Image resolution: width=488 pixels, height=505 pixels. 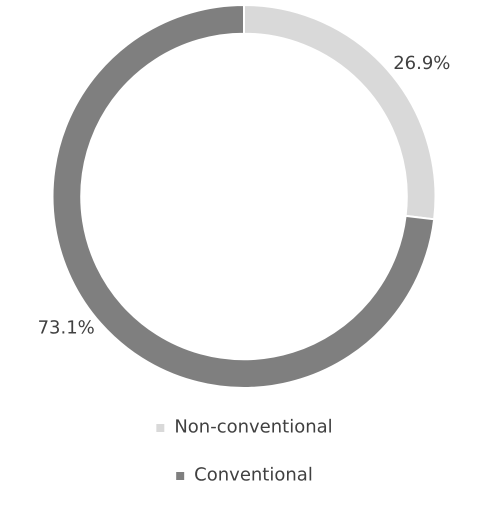 I want to click on data-label: 26.9%, so click(x=421, y=63).